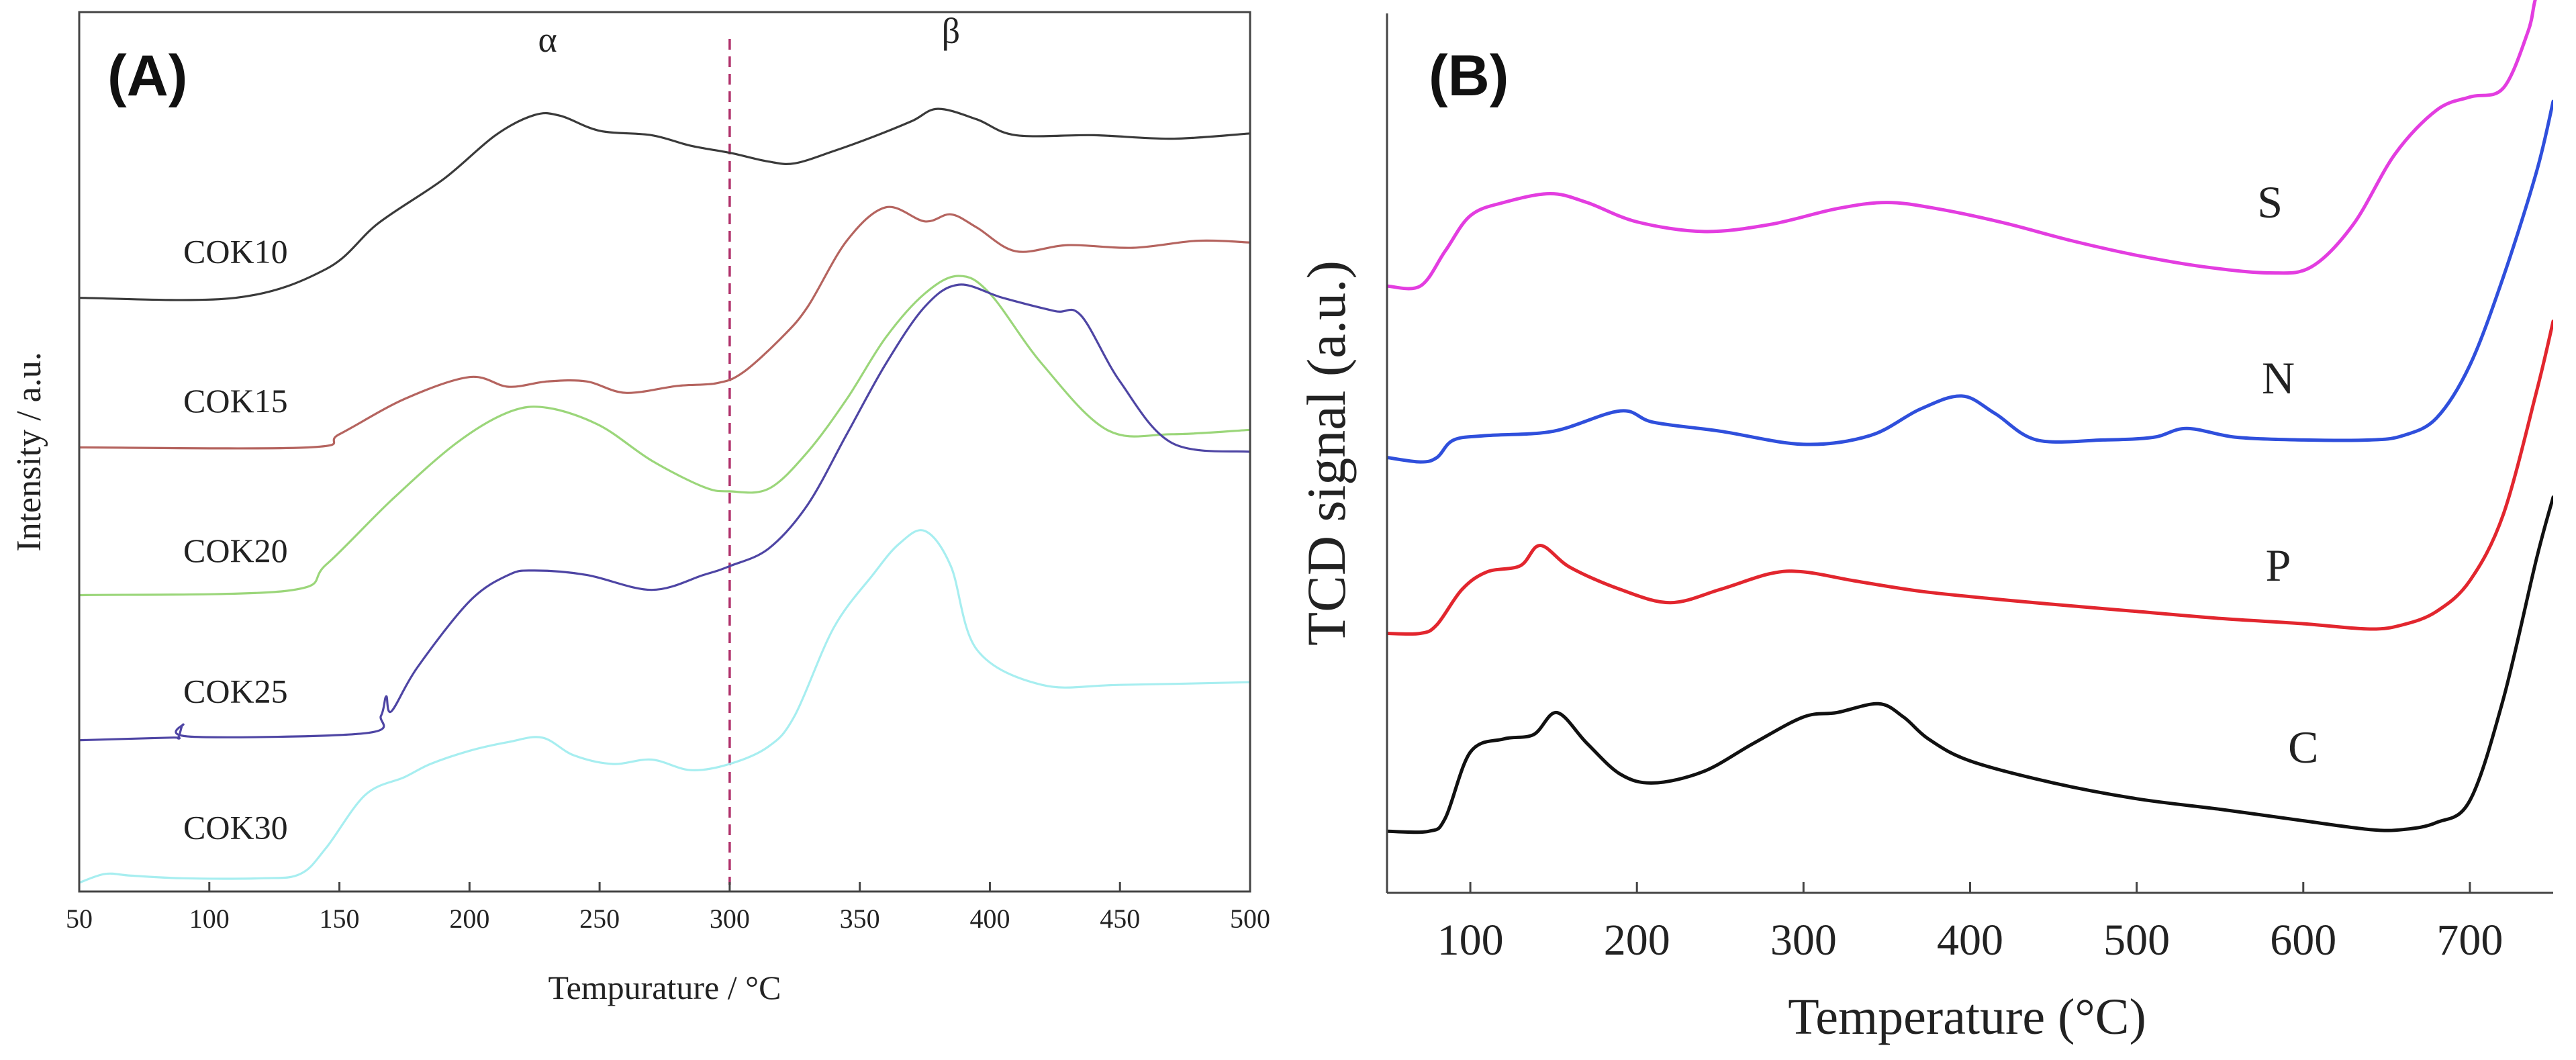  What do you see at coordinates (664, 328) in the screenshot?
I see `panel-a-series-cok15-line` at bounding box center [664, 328].